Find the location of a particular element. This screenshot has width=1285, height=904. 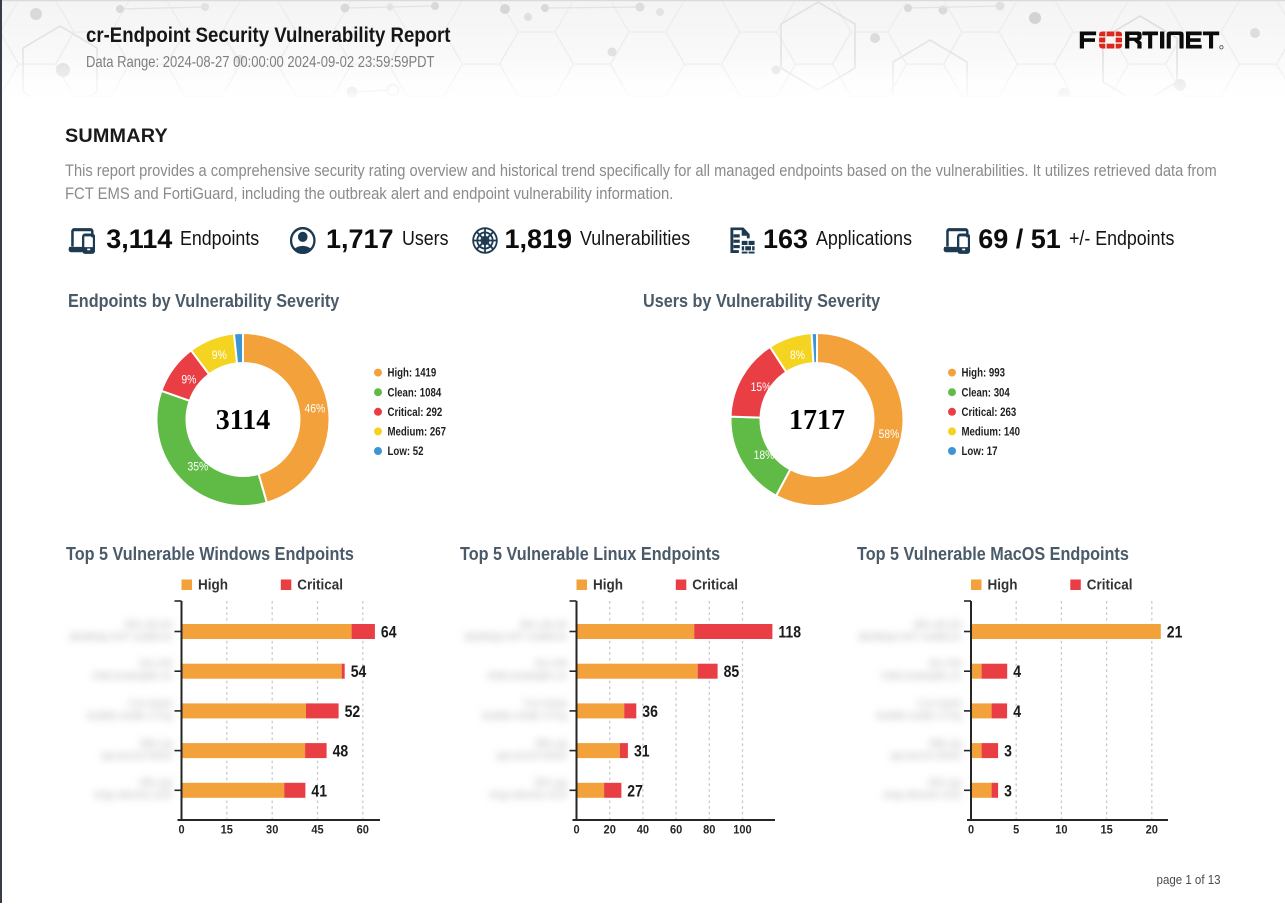

svg-text: Low: 52 is located at coordinates (406, 452).